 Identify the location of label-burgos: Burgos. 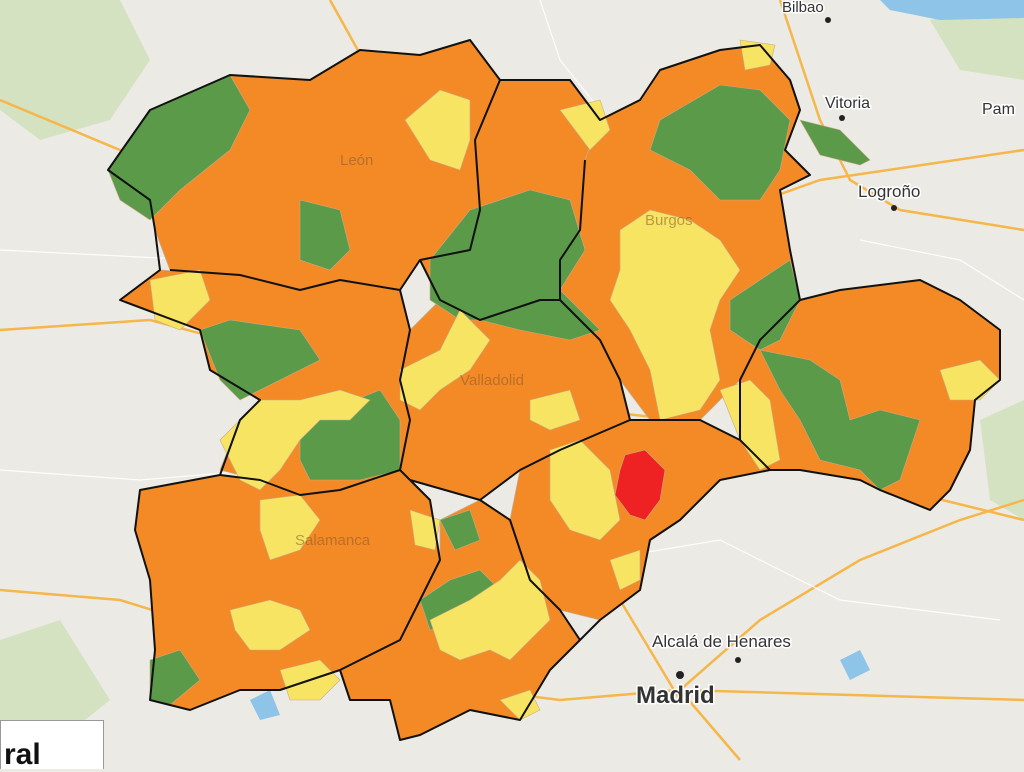
(669, 220).